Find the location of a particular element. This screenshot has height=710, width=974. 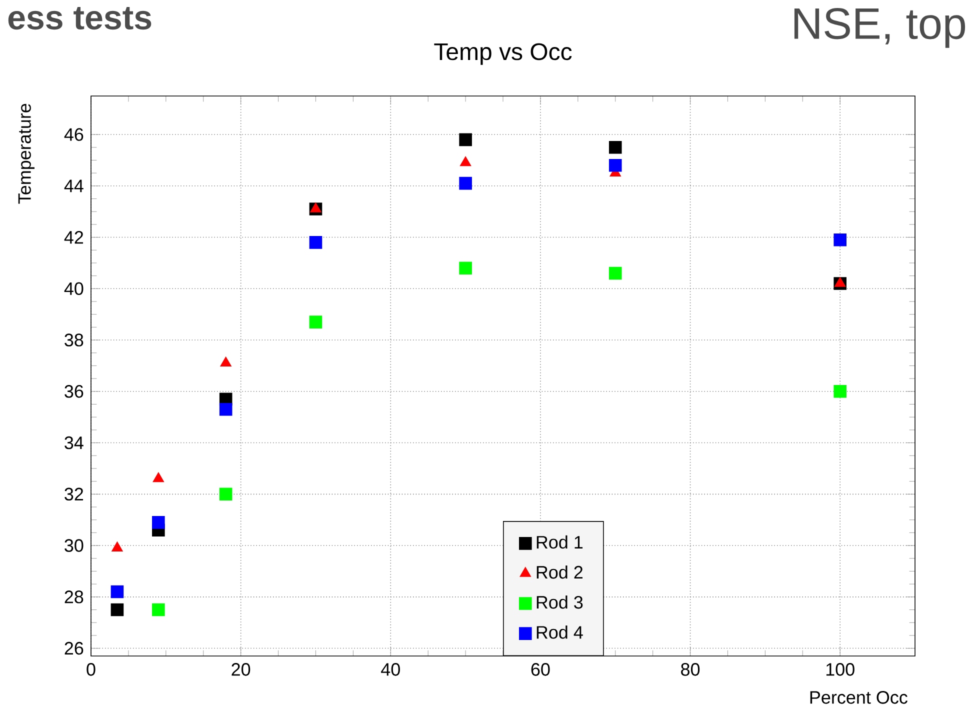

y-tick-label: 42 is located at coordinates (74, 237).